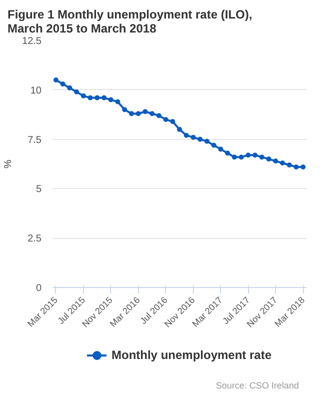  Describe the element at coordinates (36, 90) in the screenshot. I see `y-tick-label: 10` at that location.